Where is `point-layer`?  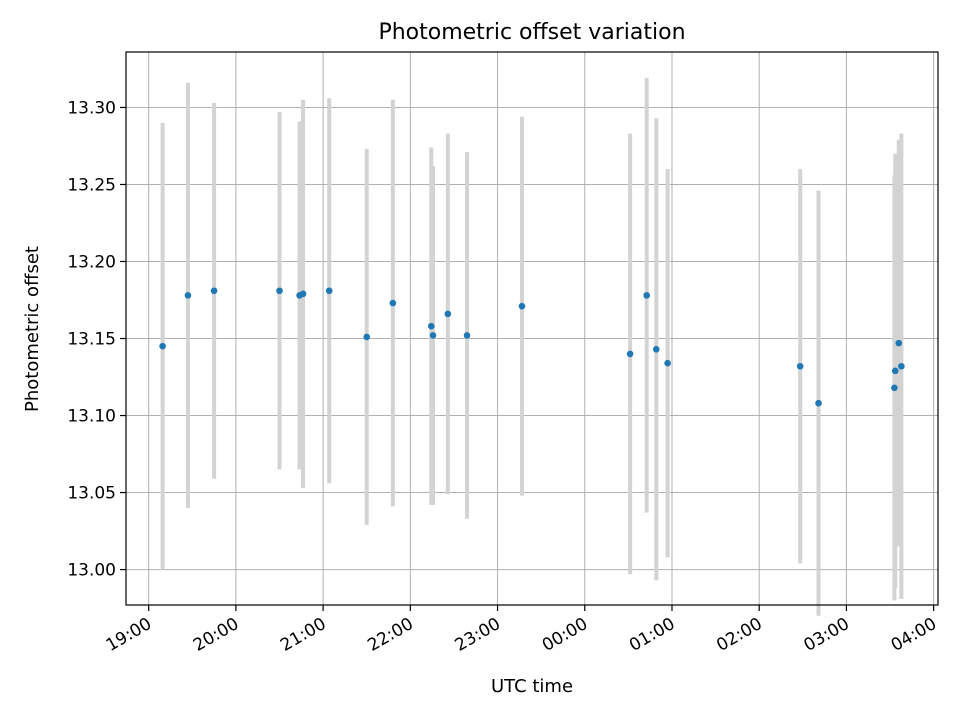
point-layer is located at coordinates (532, 347).